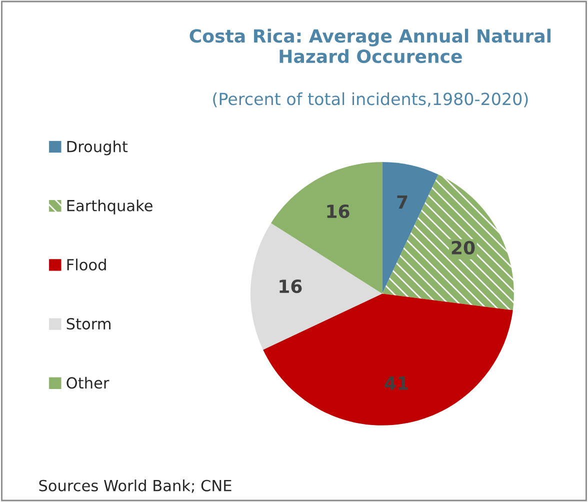 The width and height of the screenshot is (588, 502). I want to click on data-label: 20, so click(463, 247).